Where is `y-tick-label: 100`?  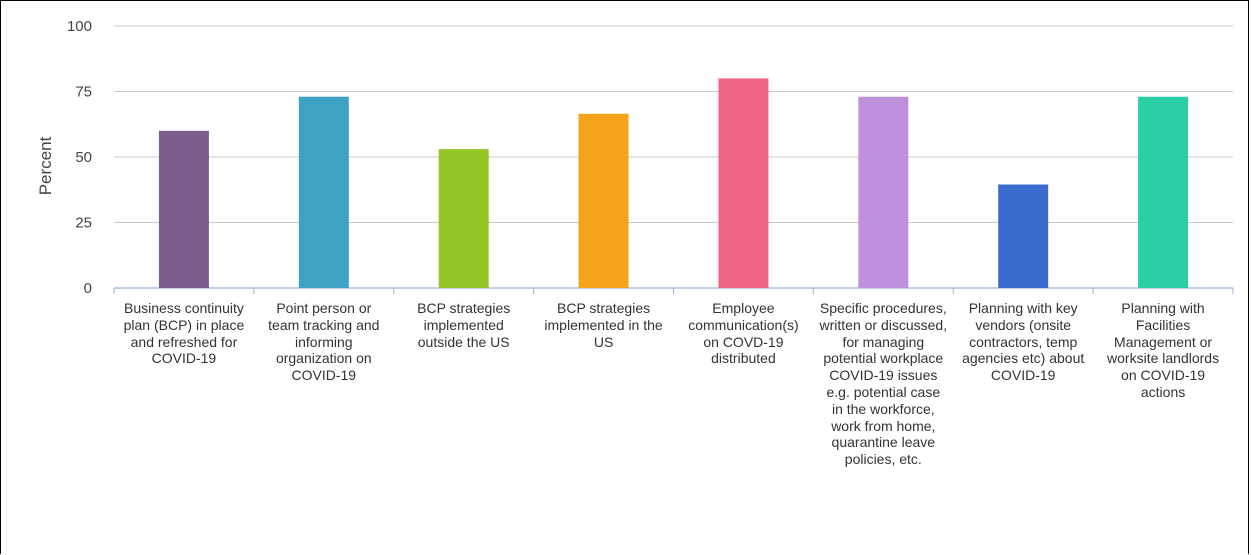
y-tick-label: 100 is located at coordinates (79, 26).